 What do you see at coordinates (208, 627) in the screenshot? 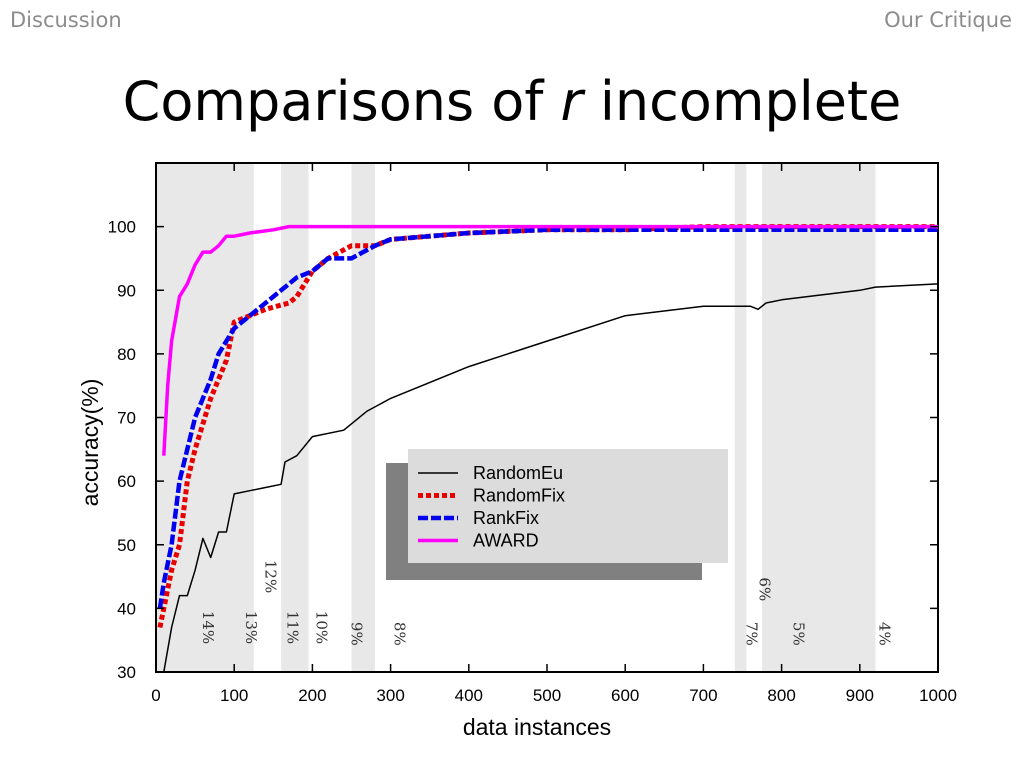
I see `band-label-0: 14%` at bounding box center [208, 627].